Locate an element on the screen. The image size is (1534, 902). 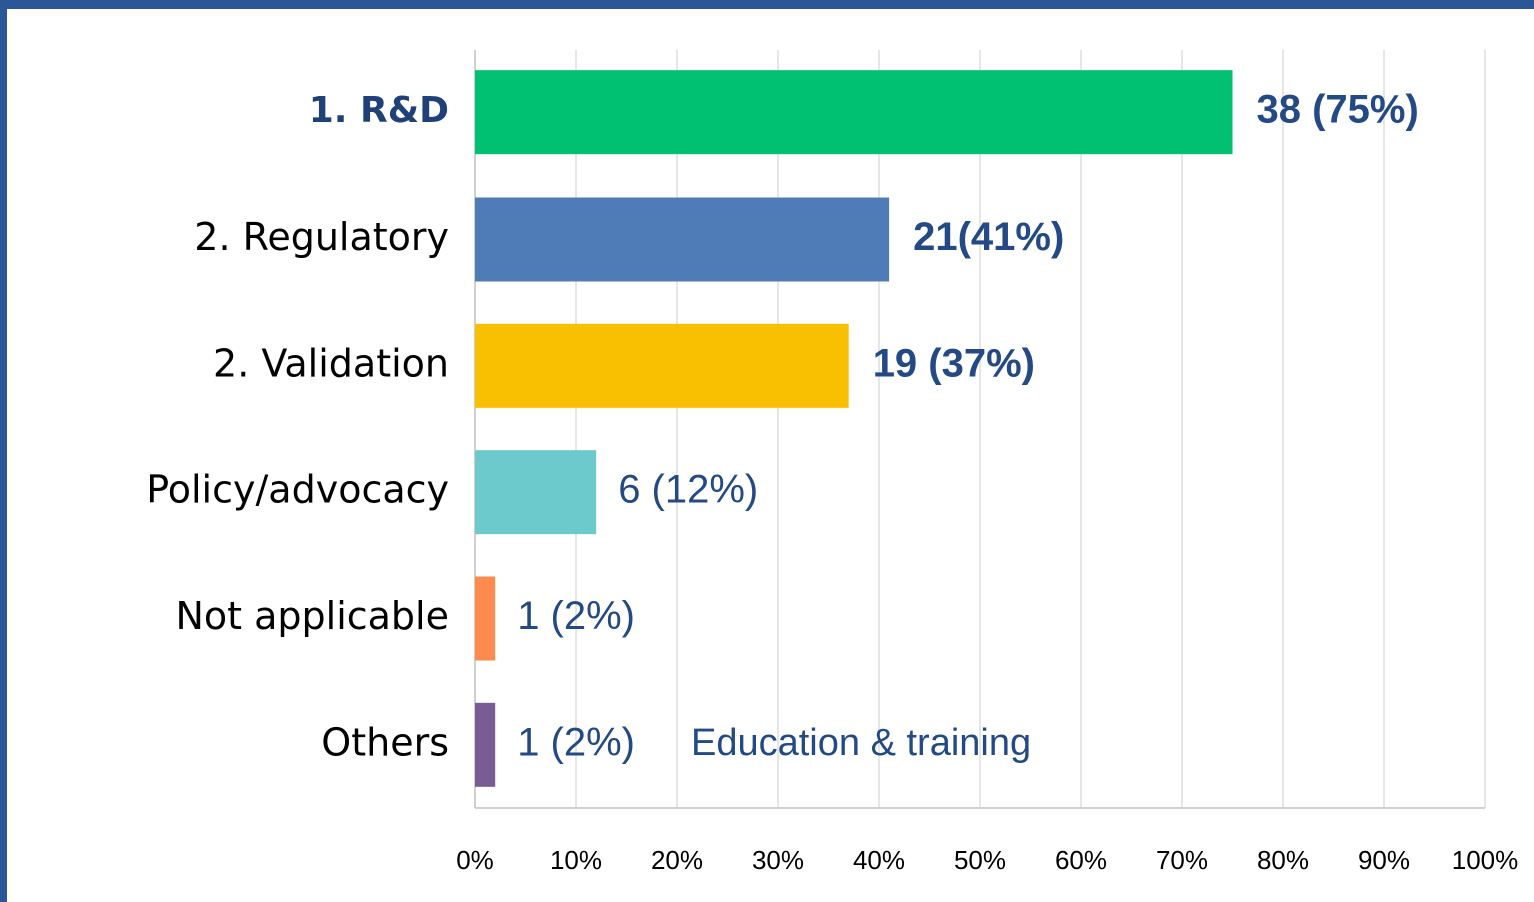
y-tick-label: 2. Validation is located at coordinates (331, 363).